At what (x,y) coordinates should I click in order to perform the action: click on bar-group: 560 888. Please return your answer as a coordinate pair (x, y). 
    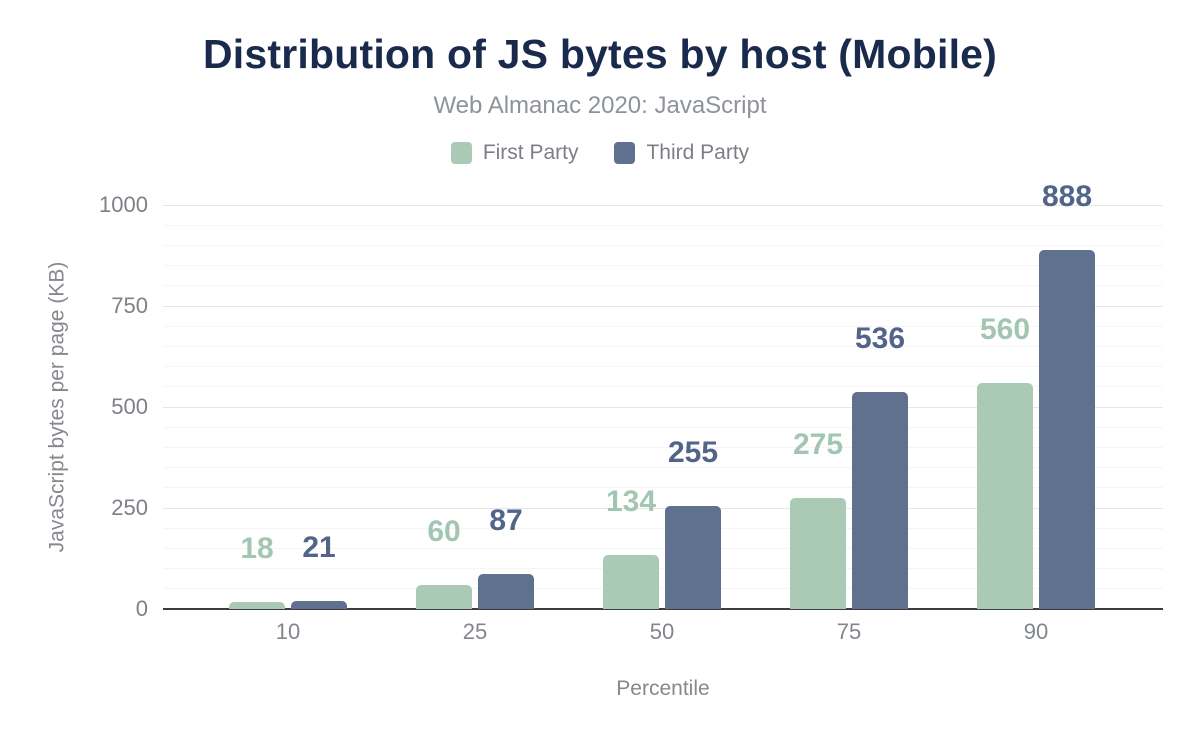
    Looking at the image, I should click on (1036, 394).